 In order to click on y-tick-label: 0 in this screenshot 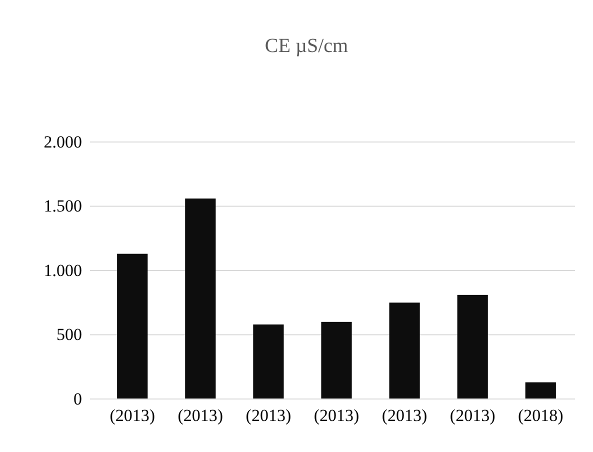, I will do `click(78, 398)`.